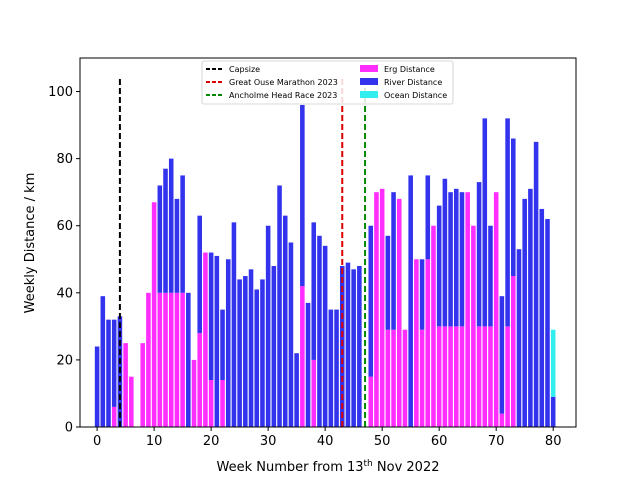 The width and height of the screenshot is (640, 480). What do you see at coordinates (325, 441) in the screenshot?
I see `x-tick-label: 40` at bounding box center [325, 441].